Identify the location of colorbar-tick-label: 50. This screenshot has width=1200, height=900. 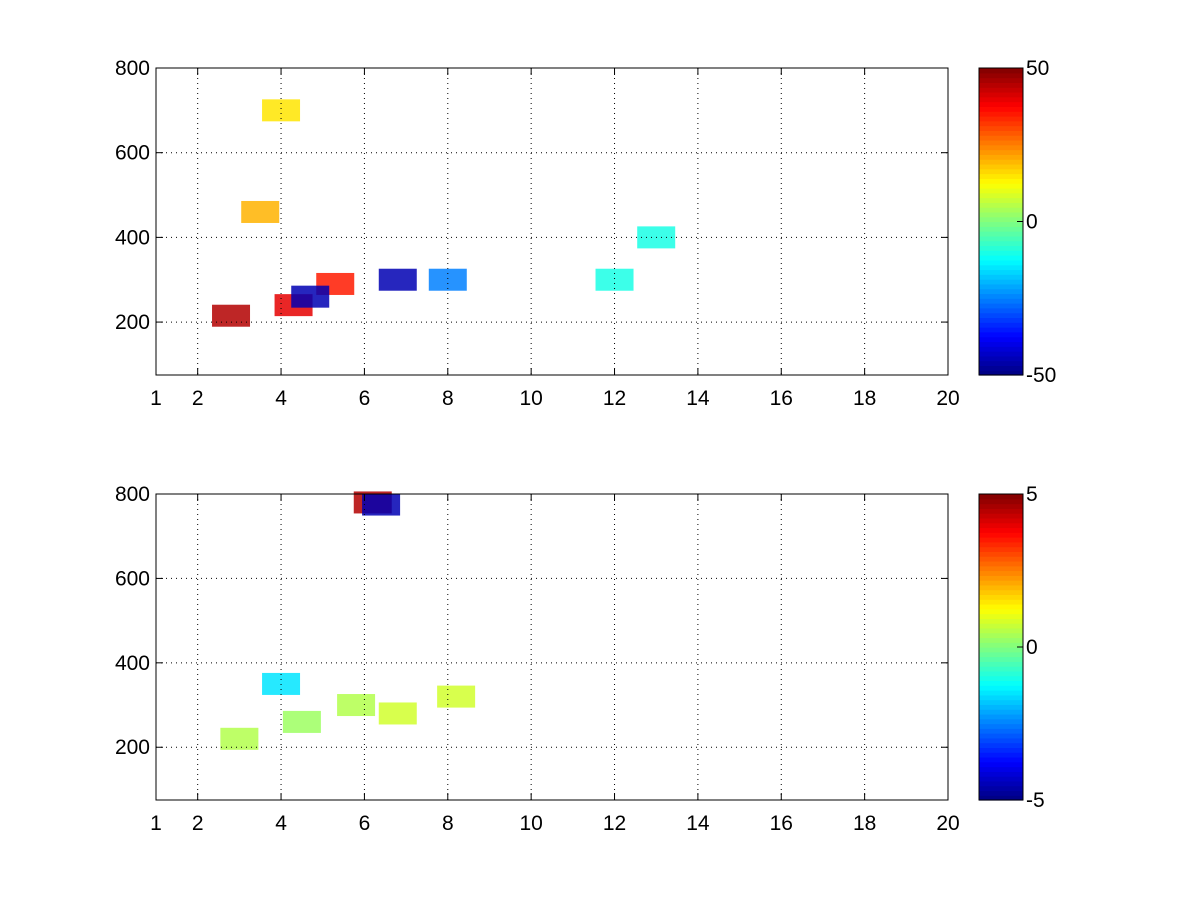
(1037, 68).